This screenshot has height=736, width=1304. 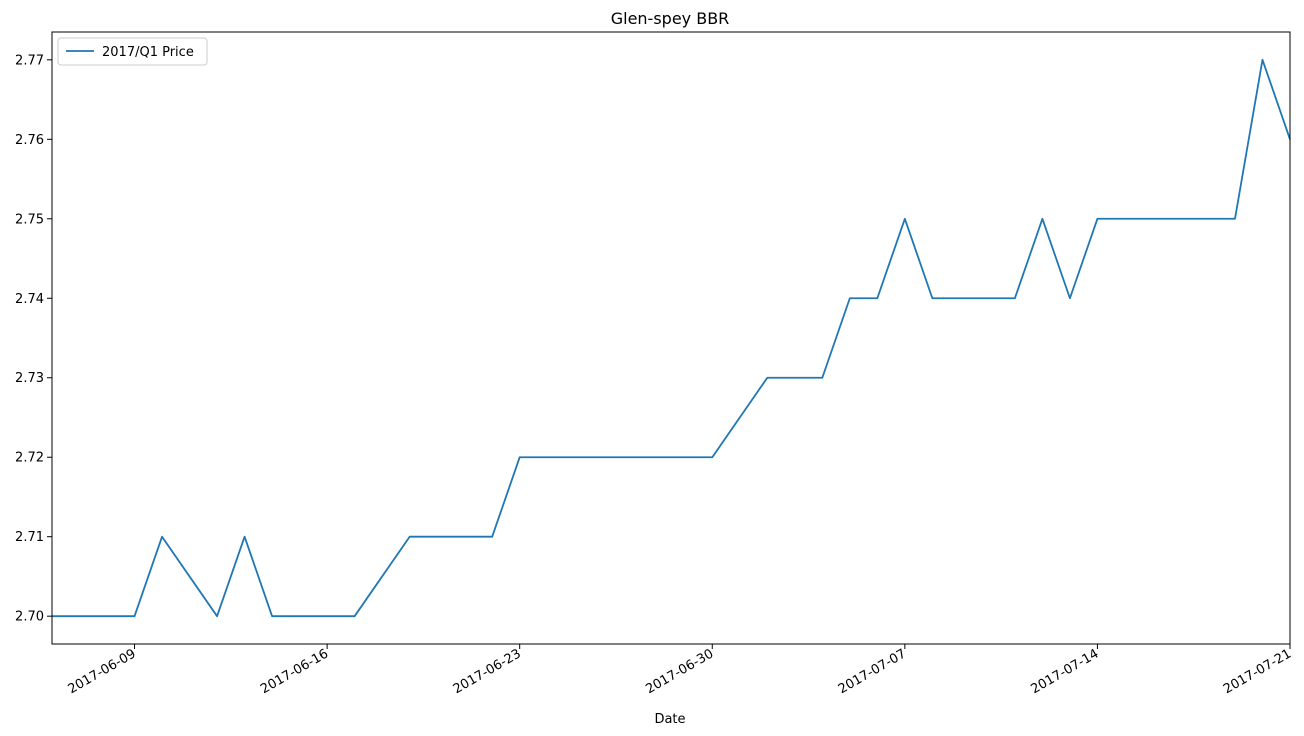 I want to click on x-tick-label: 2017-06-16, so click(x=294, y=671).